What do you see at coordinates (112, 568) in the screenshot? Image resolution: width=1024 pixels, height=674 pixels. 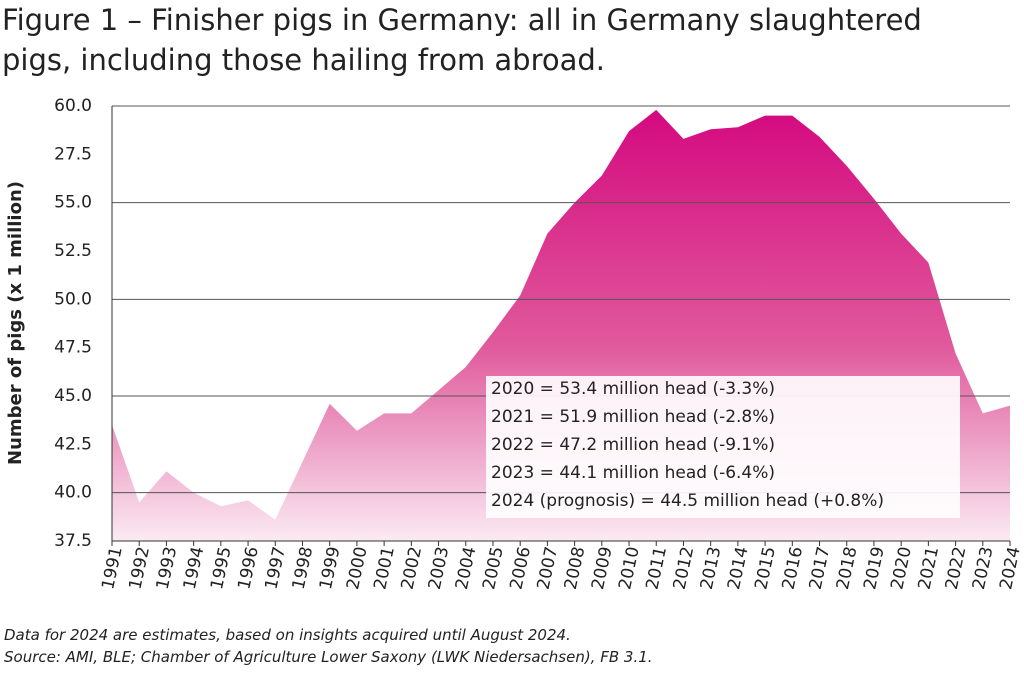 I see `x-tick-label: 1991` at bounding box center [112, 568].